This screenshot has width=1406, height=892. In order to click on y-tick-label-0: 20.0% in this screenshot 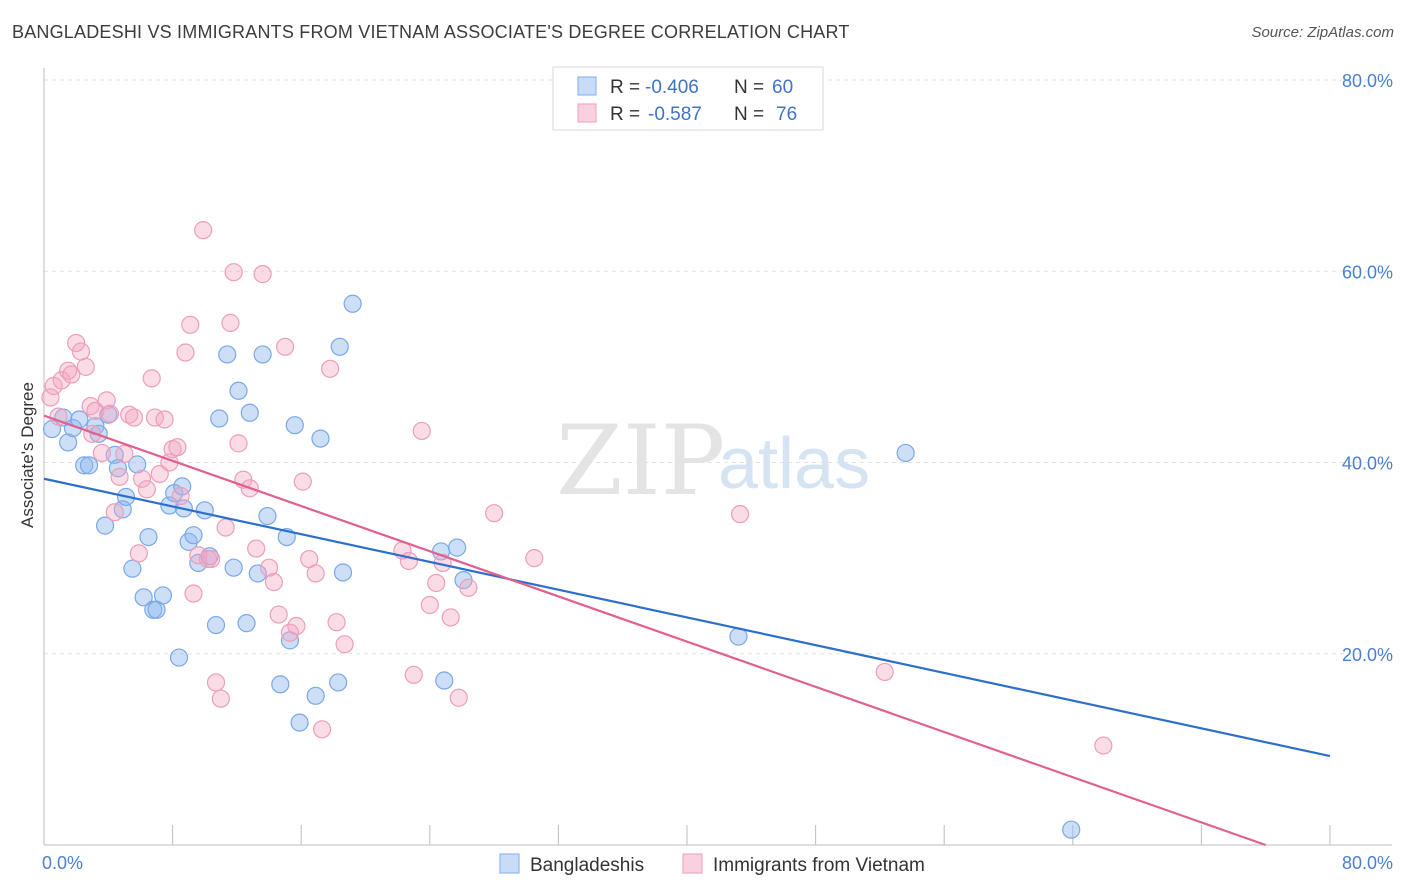, I will do `click(1367, 655)`.